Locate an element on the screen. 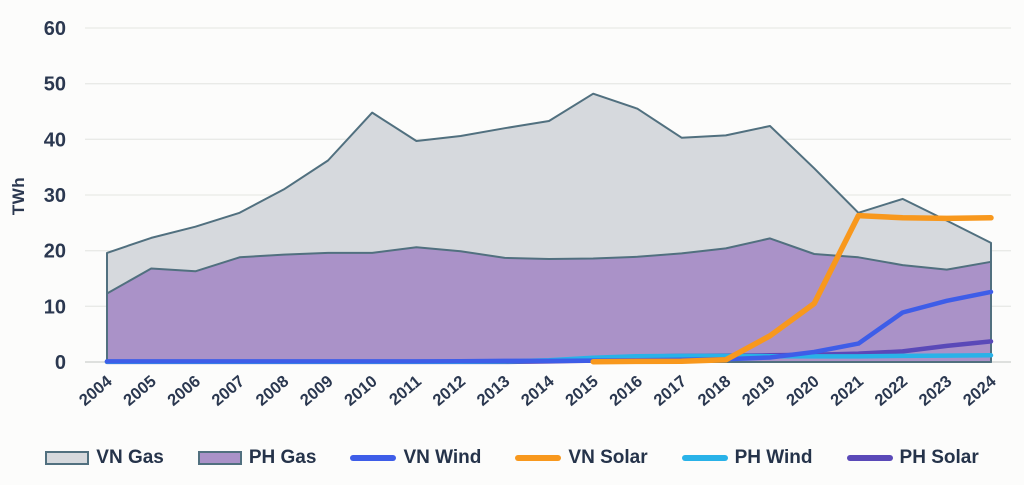 The height and width of the screenshot is (485, 1024). vn-solar-swatch-icon is located at coordinates (538, 457).